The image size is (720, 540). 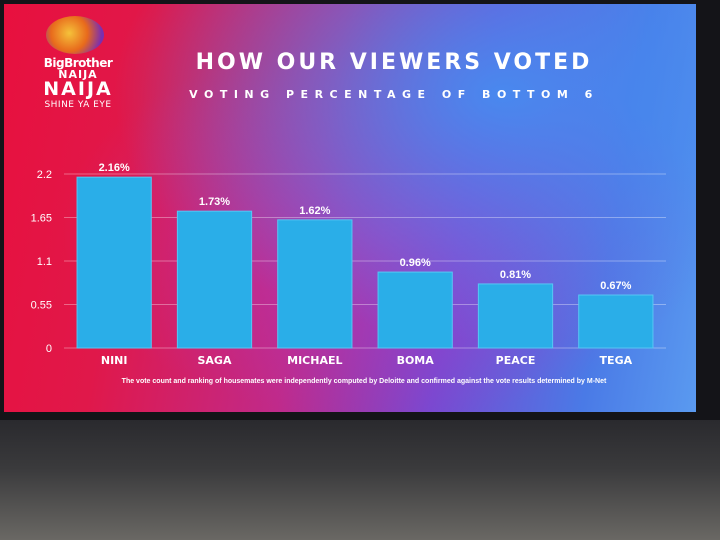 What do you see at coordinates (416, 360) in the screenshot?
I see `x-tick-label: BOMA` at bounding box center [416, 360].